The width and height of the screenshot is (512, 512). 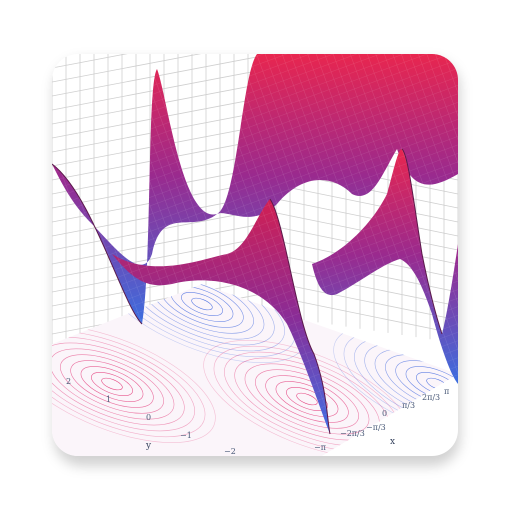 I want to click on x-axis: −π −2π/3 −π/3 0 π/3 2π/3 π x, so click(x=381, y=419).